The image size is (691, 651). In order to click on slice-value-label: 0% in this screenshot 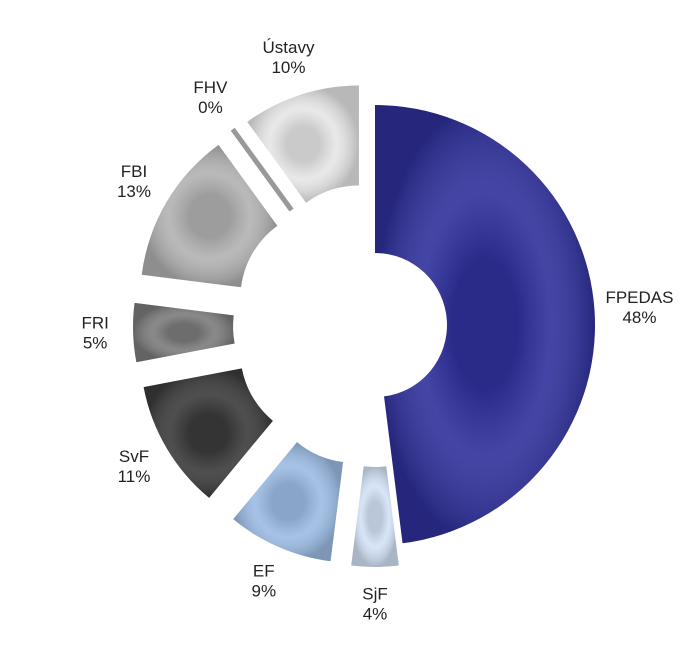, I will do `click(210, 107)`.